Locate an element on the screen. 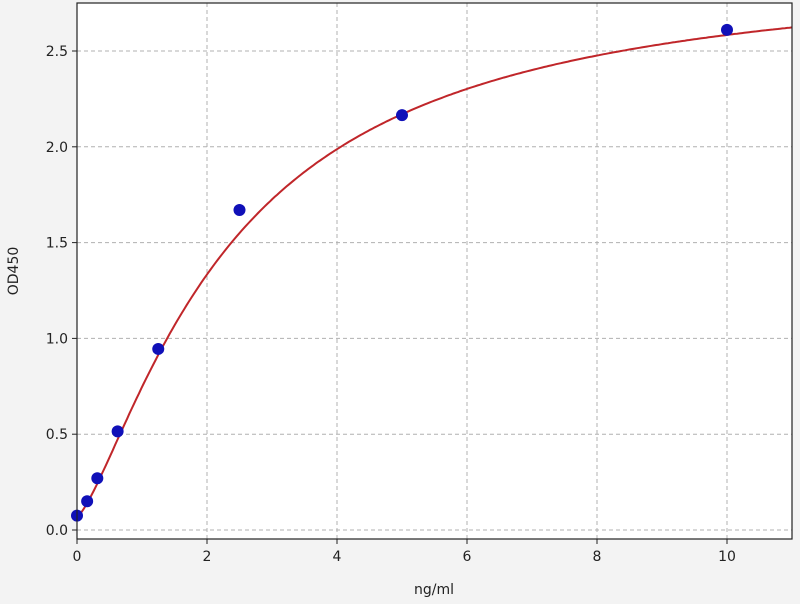  x-tick-label: 0 is located at coordinates (77, 557).